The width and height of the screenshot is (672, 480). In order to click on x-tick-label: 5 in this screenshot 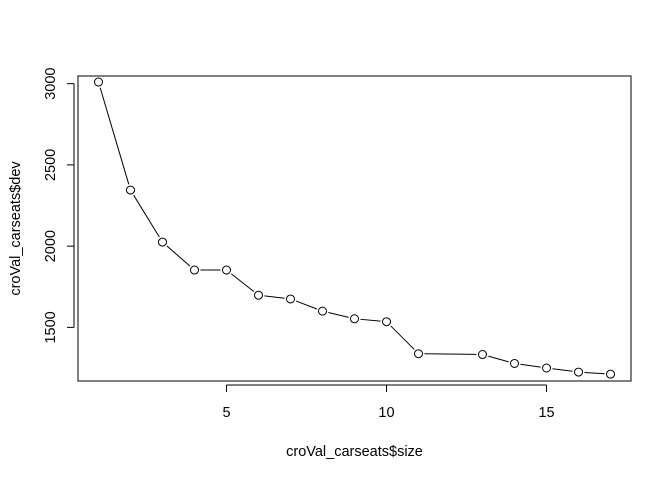, I will do `click(226, 413)`.